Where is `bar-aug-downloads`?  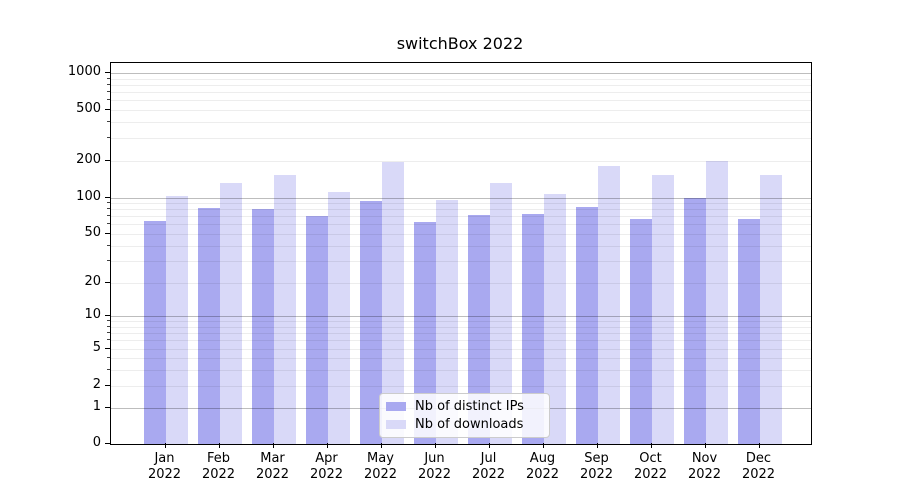 bar-aug-downloads is located at coordinates (554, 319).